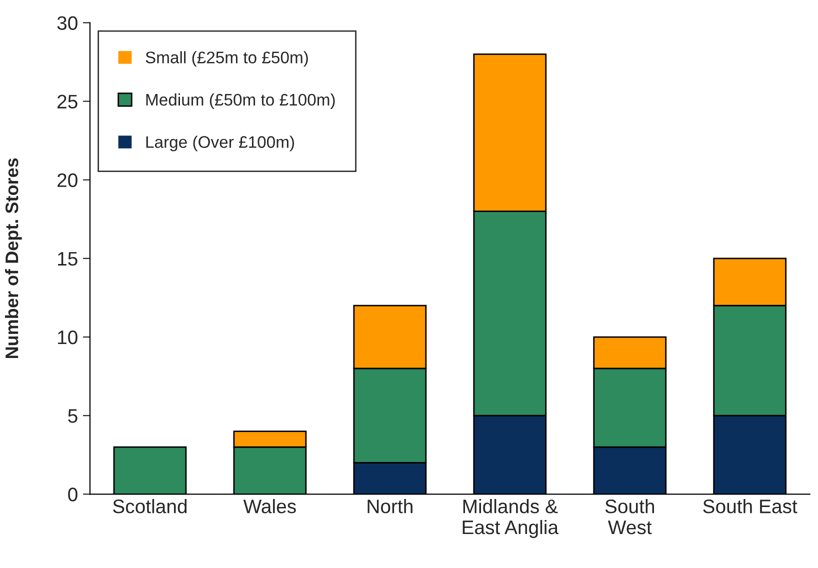  I want to click on y-tick-label: 20, so click(68, 180).